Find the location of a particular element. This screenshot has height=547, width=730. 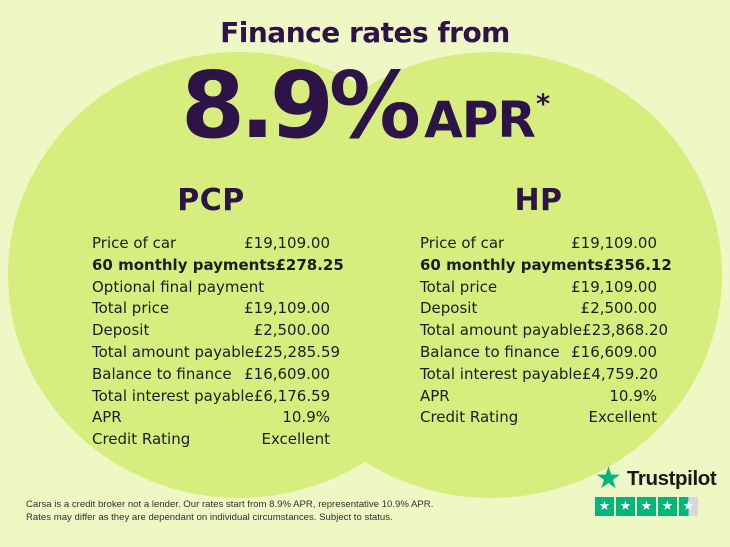

trustpilot-badge: ★ Trustpilot ★ ★ ★ ★ ★ is located at coordinates (656, 488).